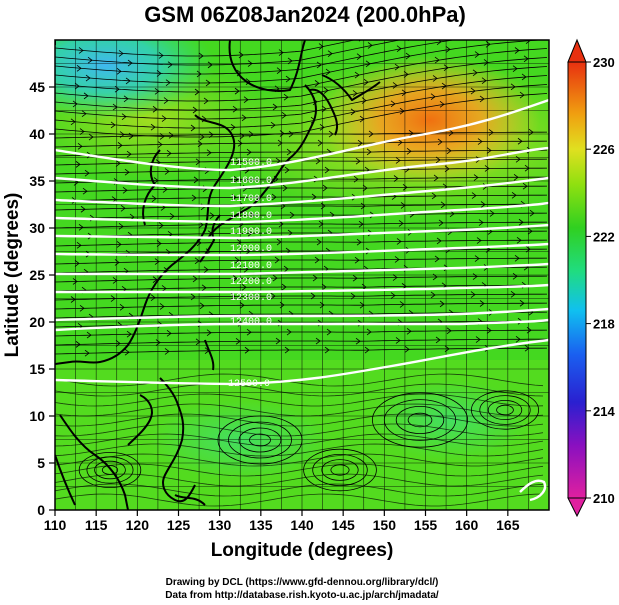 This screenshot has height=605, width=619. I want to click on contour-label-12000: 12000.0, so click(251, 249).